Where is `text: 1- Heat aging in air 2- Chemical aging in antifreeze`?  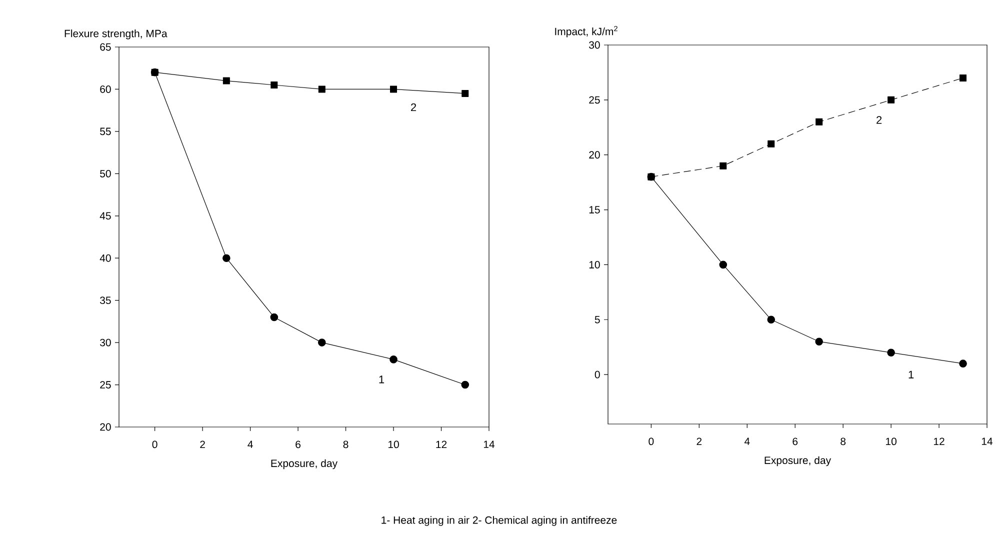 text: 1- Heat aging in air 2- Chemical aging in antifreeze is located at coordinates (499, 521).